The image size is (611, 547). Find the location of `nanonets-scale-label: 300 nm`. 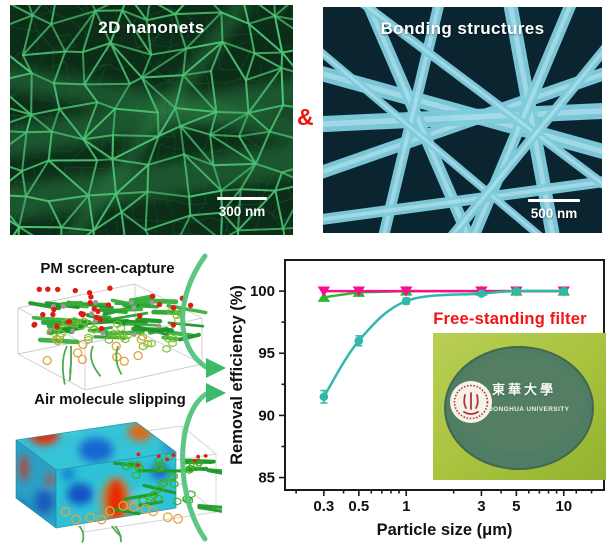

nanonets-scale-label: 300 nm is located at coordinates (242, 211).